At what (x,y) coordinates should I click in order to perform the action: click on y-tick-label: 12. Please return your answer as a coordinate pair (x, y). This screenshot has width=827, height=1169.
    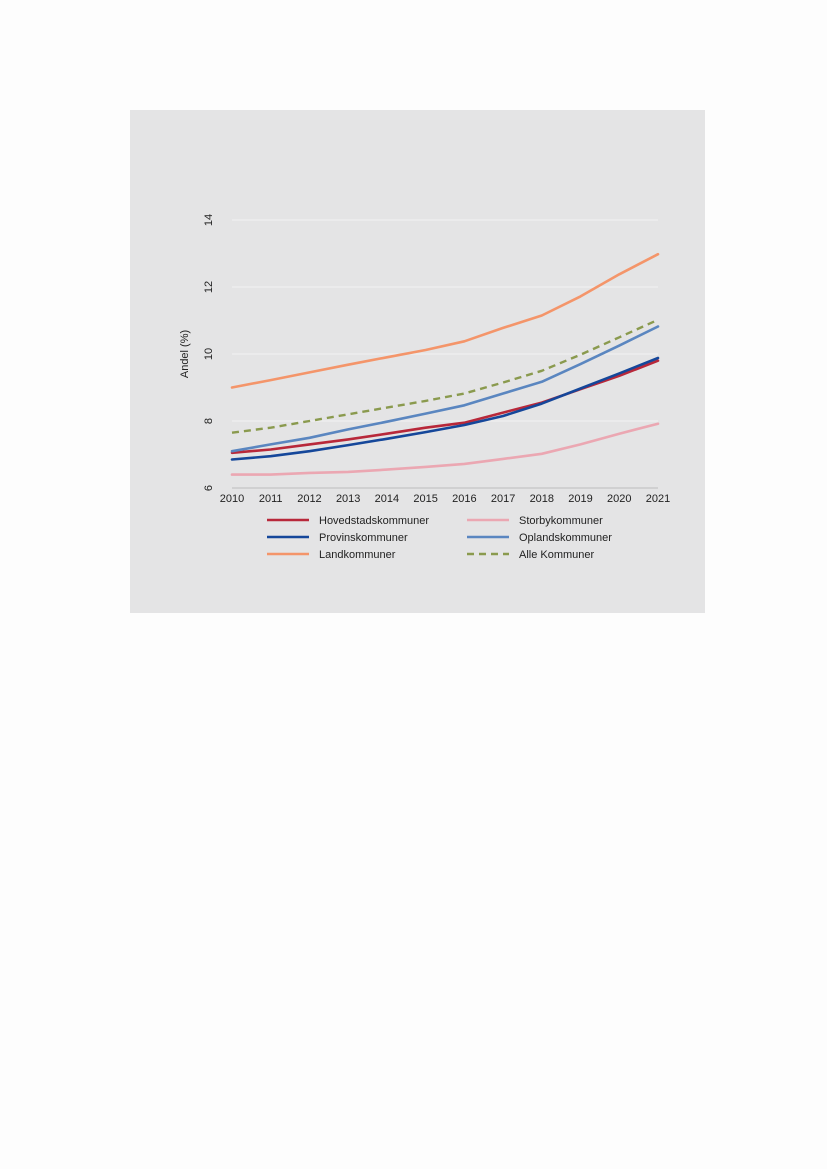
    Looking at the image, I should click on (209, 287).